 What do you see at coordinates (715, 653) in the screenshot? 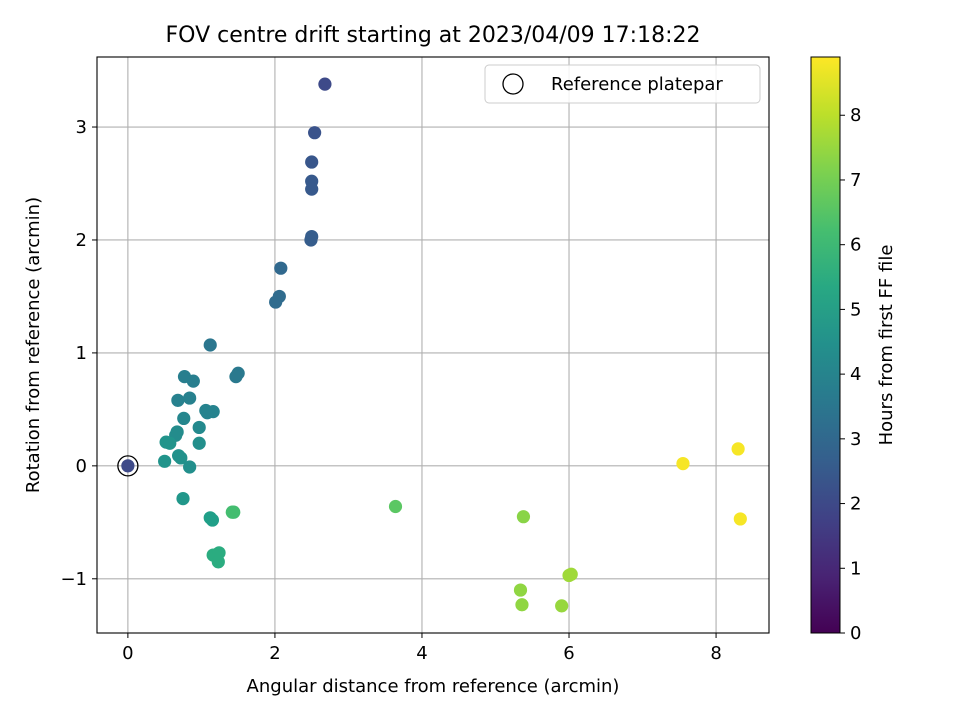
I see `x-tick-label: 8` at bounding box center [715, 653].